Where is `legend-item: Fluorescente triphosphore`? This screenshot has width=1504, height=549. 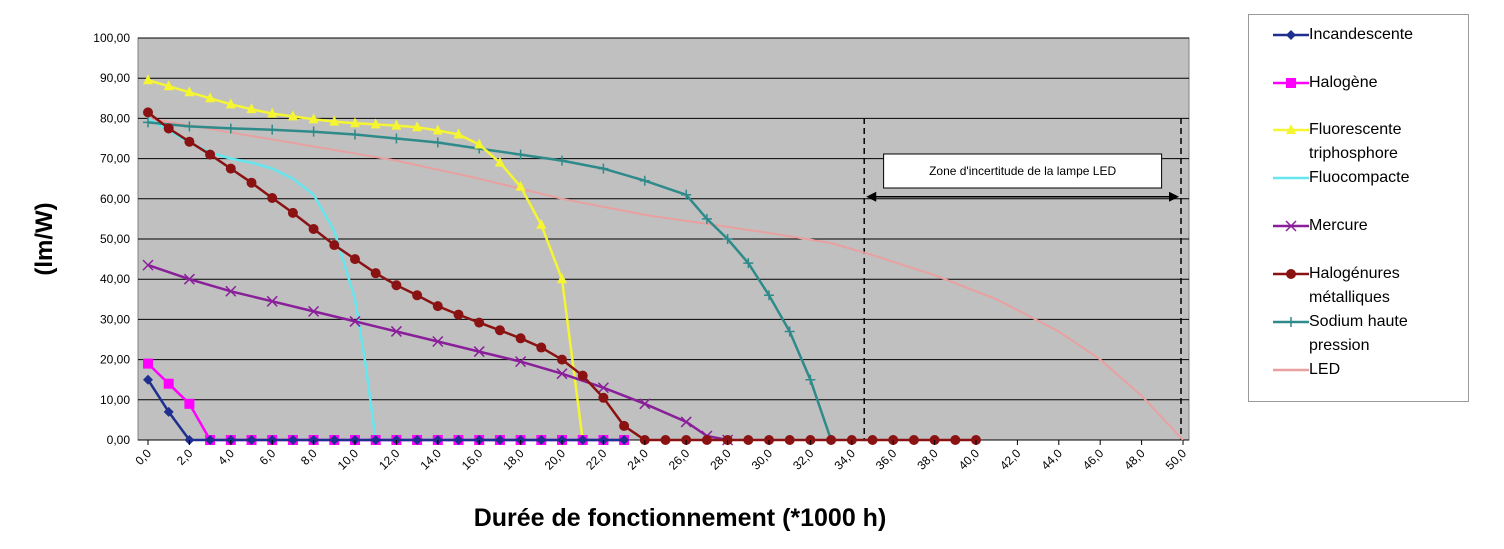 legend-item: Fluorescente triphosphore is located at coordinates (1359, 142).